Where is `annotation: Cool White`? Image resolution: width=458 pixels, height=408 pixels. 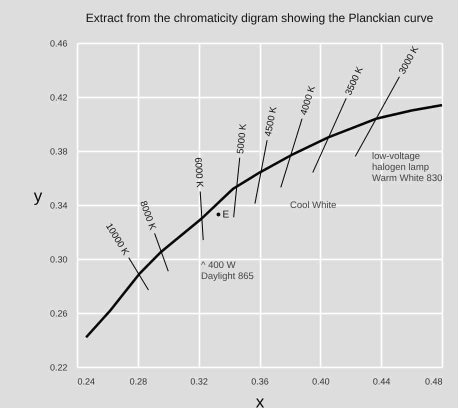
annotation: Cool White is located at coordinates (313, 205).